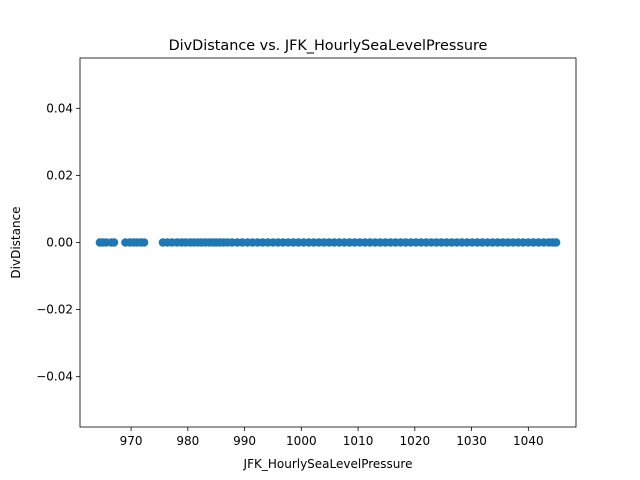 This screenshot has width=640, height=480. Describe the element at coordinates (59, 175) in the screenshot. I see `y-tick-label: 0.02` at that location.